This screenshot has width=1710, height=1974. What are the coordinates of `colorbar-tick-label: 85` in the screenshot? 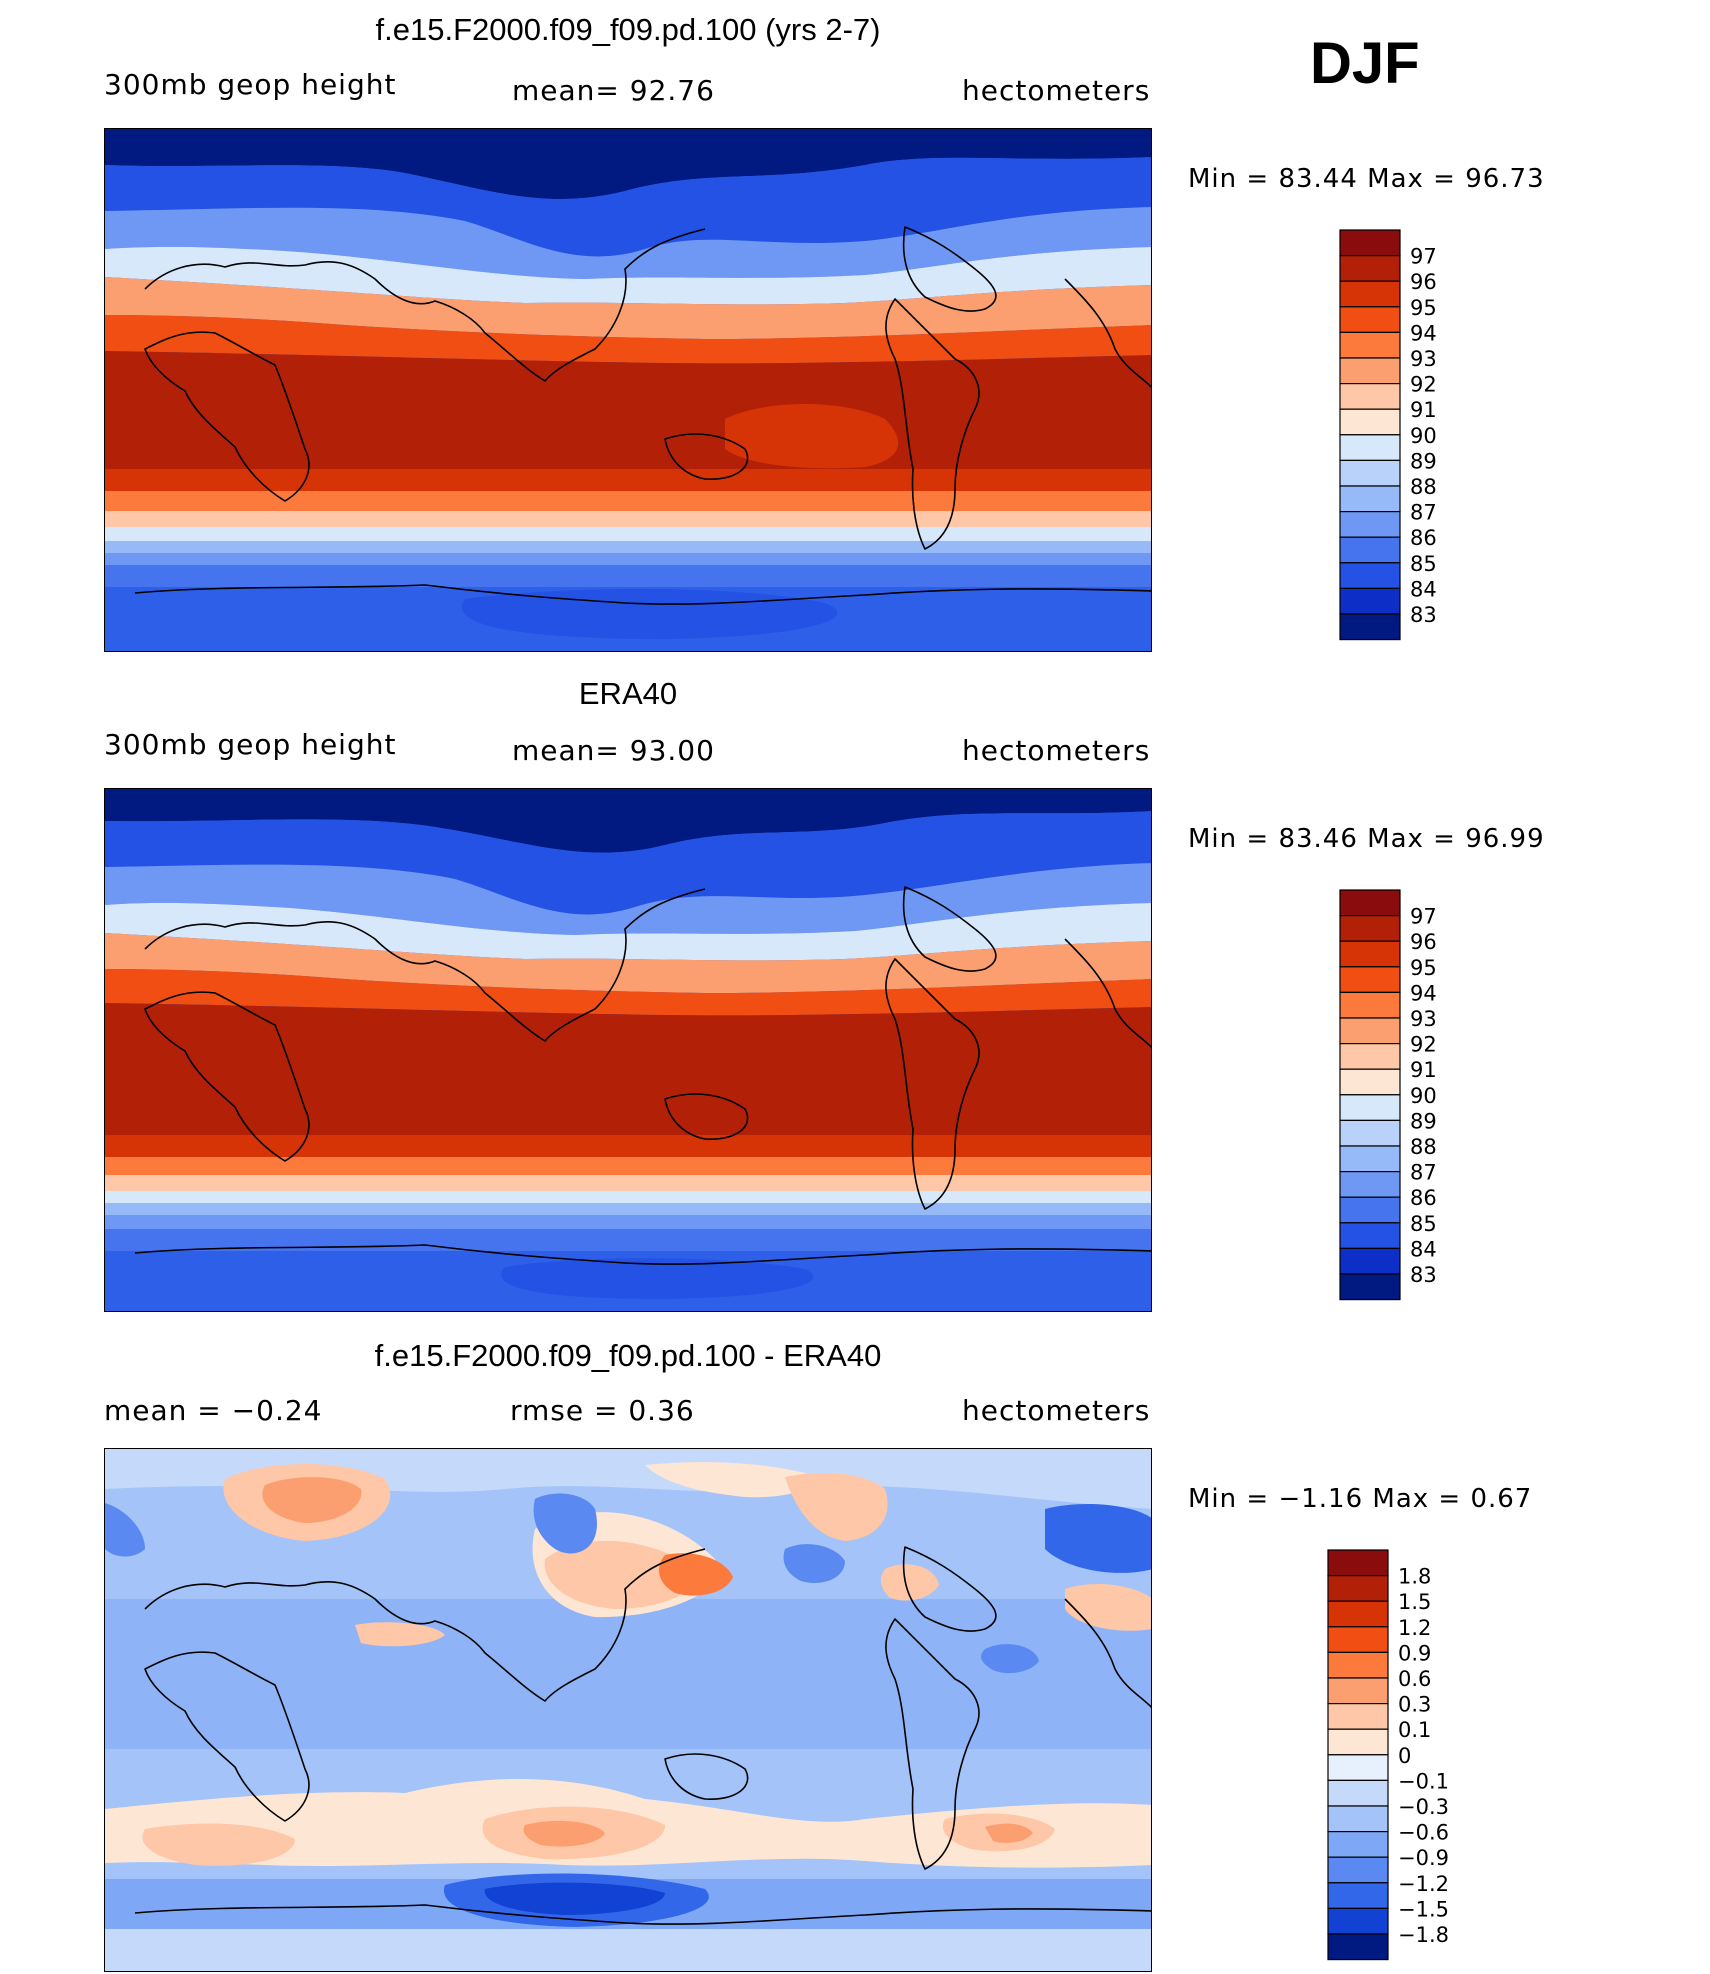 It's located at (1423, 564).